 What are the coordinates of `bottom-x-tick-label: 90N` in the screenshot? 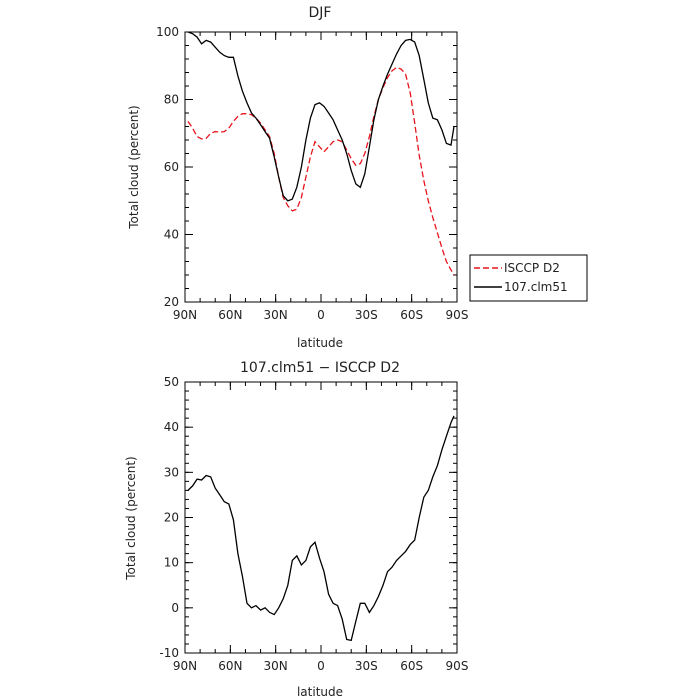 It's located at (185, 666).